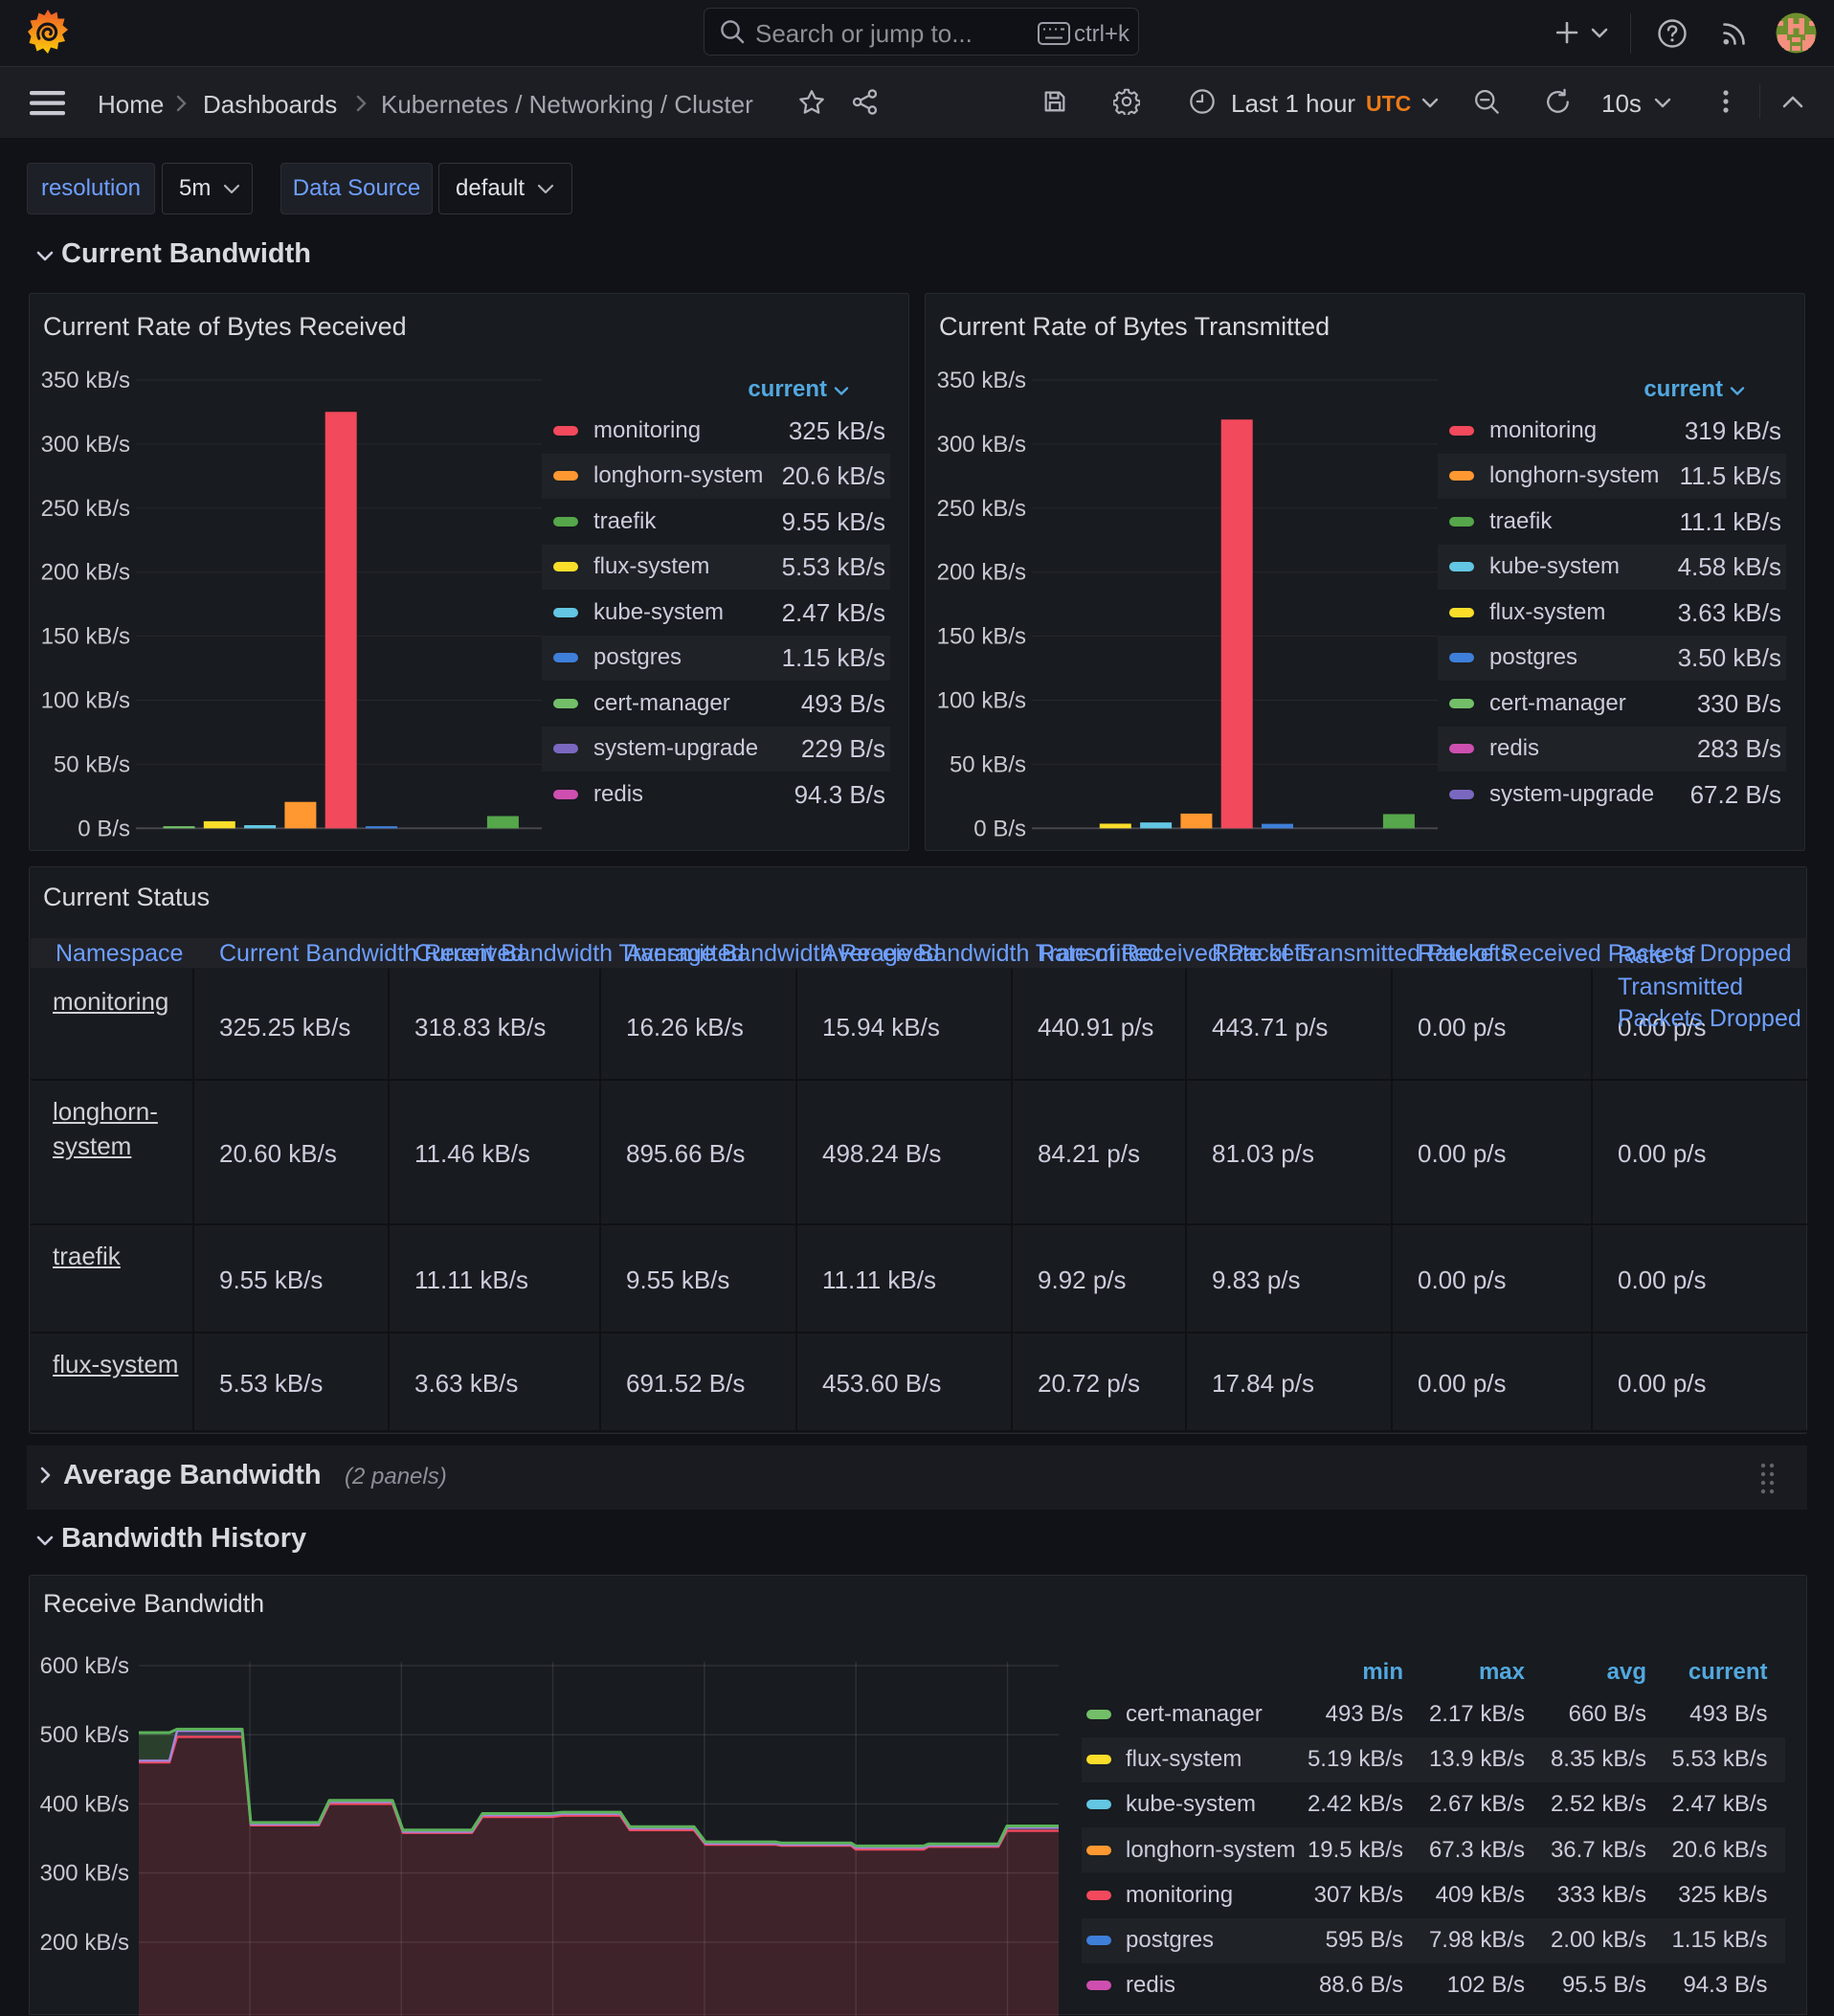 The image size is (1834, 2016). I want to click on svg-text: 400 kB/s, so click(85, 1804).